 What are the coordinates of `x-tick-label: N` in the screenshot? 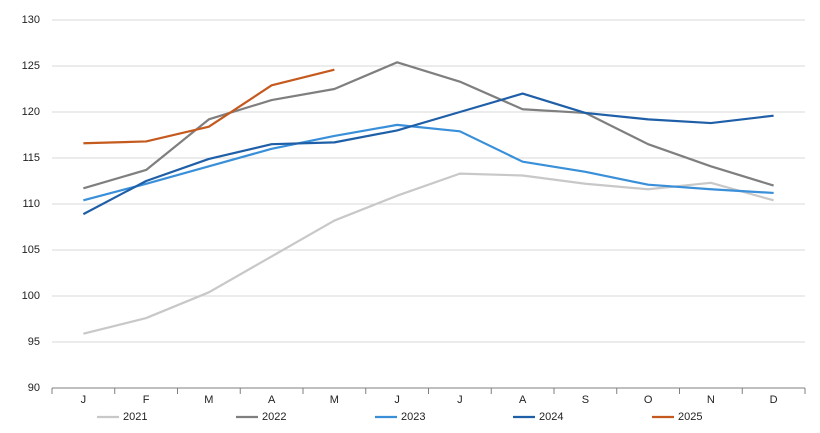 It's located at (711, 400).